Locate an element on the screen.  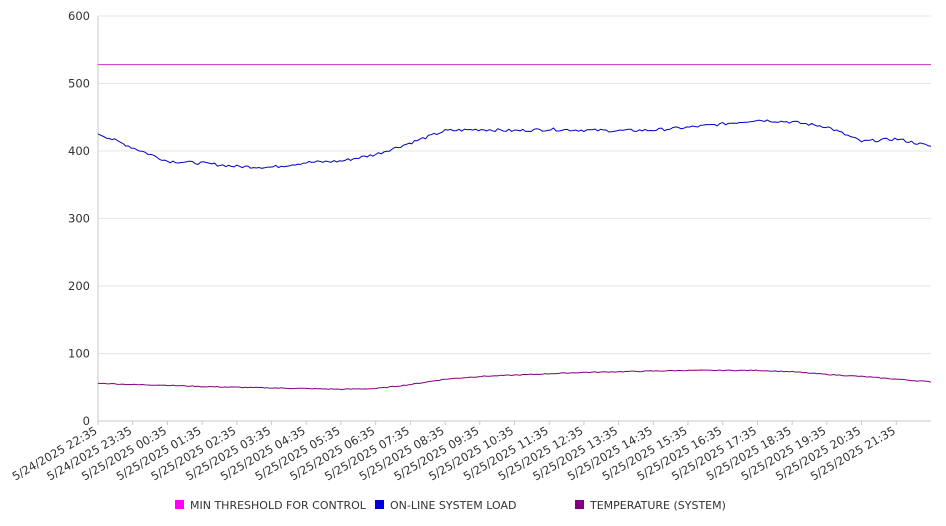
legend-label: ON-LINE SYSTEM LOAD is located at coordinates (453, 505).